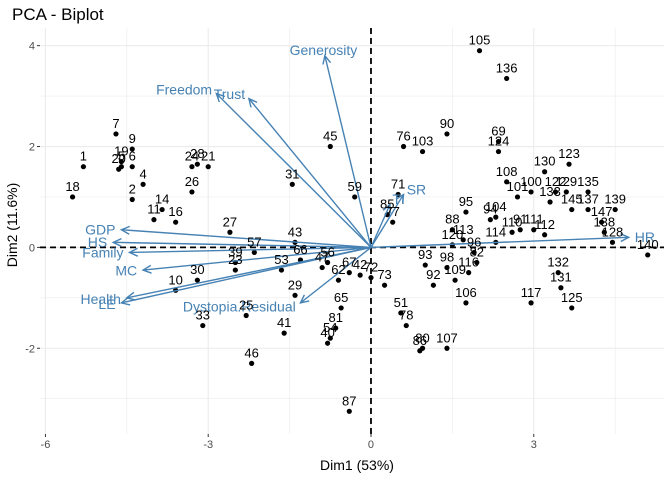 The height and width of the screenshot is (480, 672). Describe the element at coordinates (292, 173) in the screenshot. I see `individual-label: 31` at that location.